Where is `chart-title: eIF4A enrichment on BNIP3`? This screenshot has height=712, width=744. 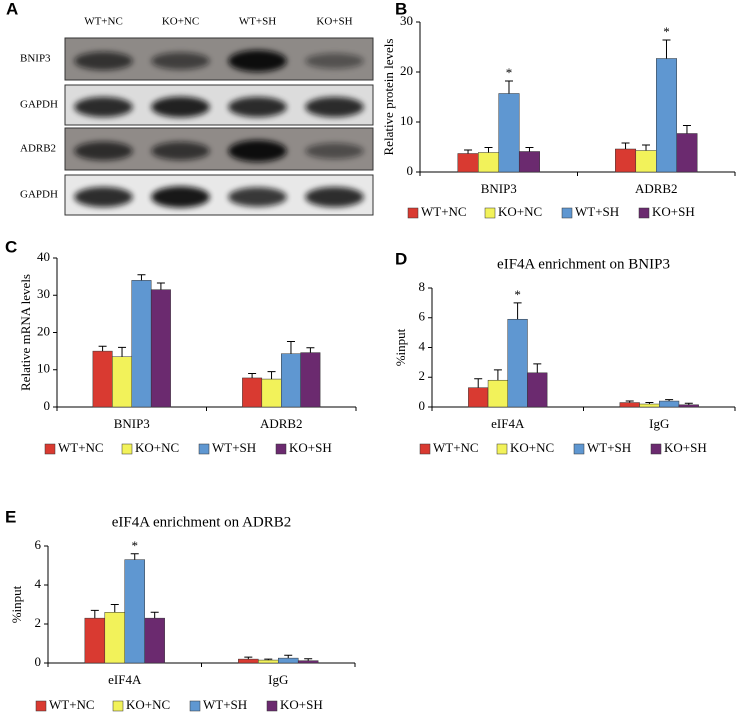
chart-title: eIF4A enrichment on BNIP3 is located at coordinates (583, 264).